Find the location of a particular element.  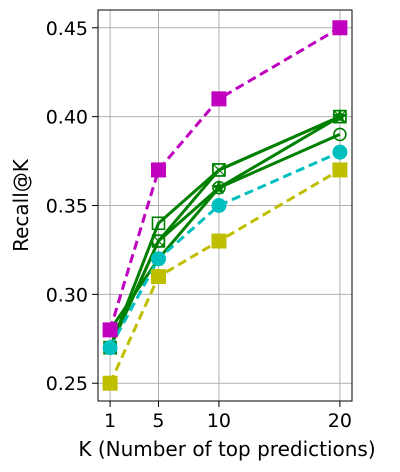

y-axis-label: Recall@K is located at coordinates (21, 205).